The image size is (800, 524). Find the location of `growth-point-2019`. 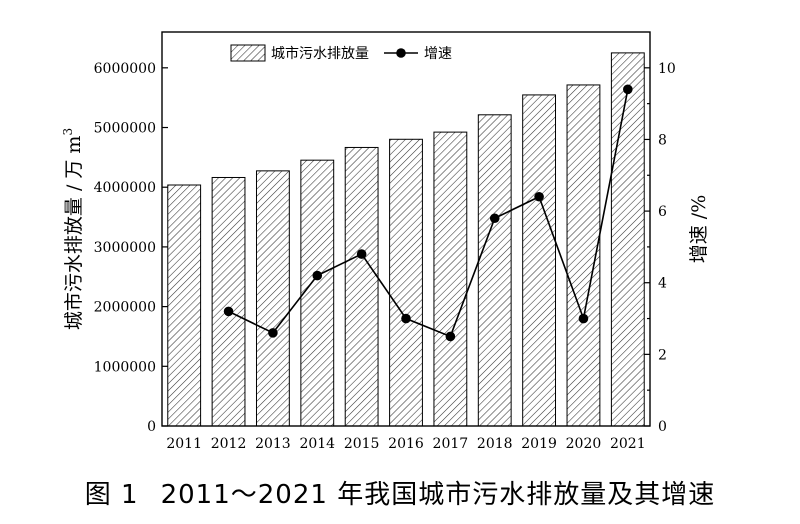

growth-point-2019 is located at coordinates (539, 196).